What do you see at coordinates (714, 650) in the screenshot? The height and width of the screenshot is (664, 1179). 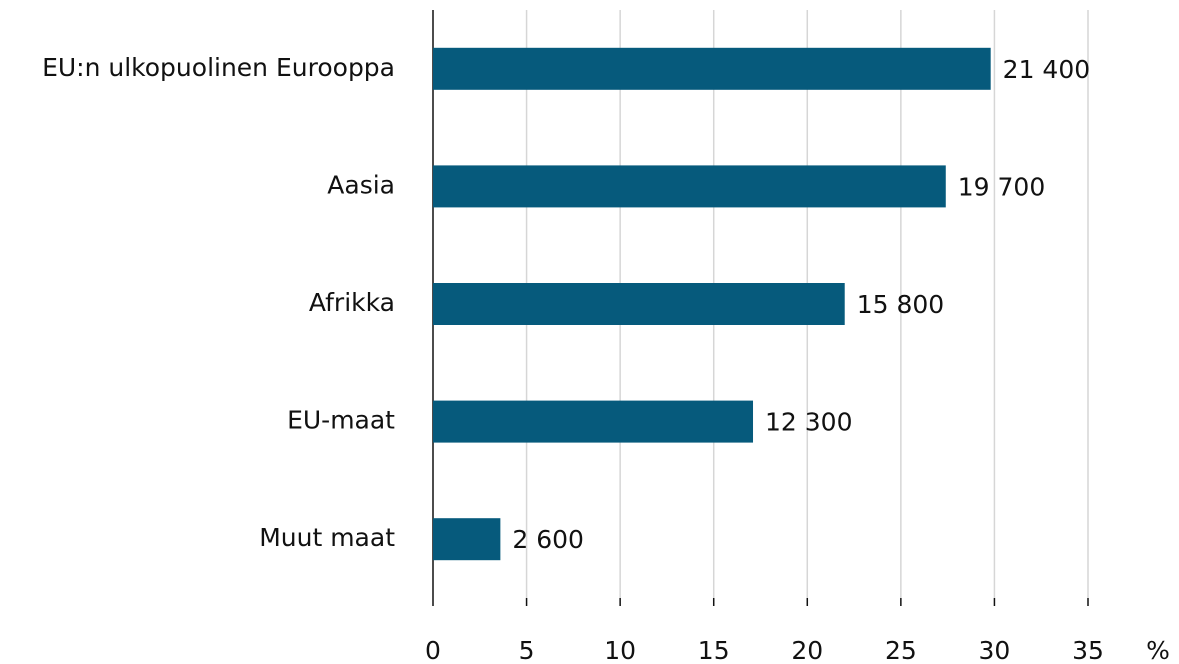 I see `x-tick-label: 15` at bounding box center [714, 650].